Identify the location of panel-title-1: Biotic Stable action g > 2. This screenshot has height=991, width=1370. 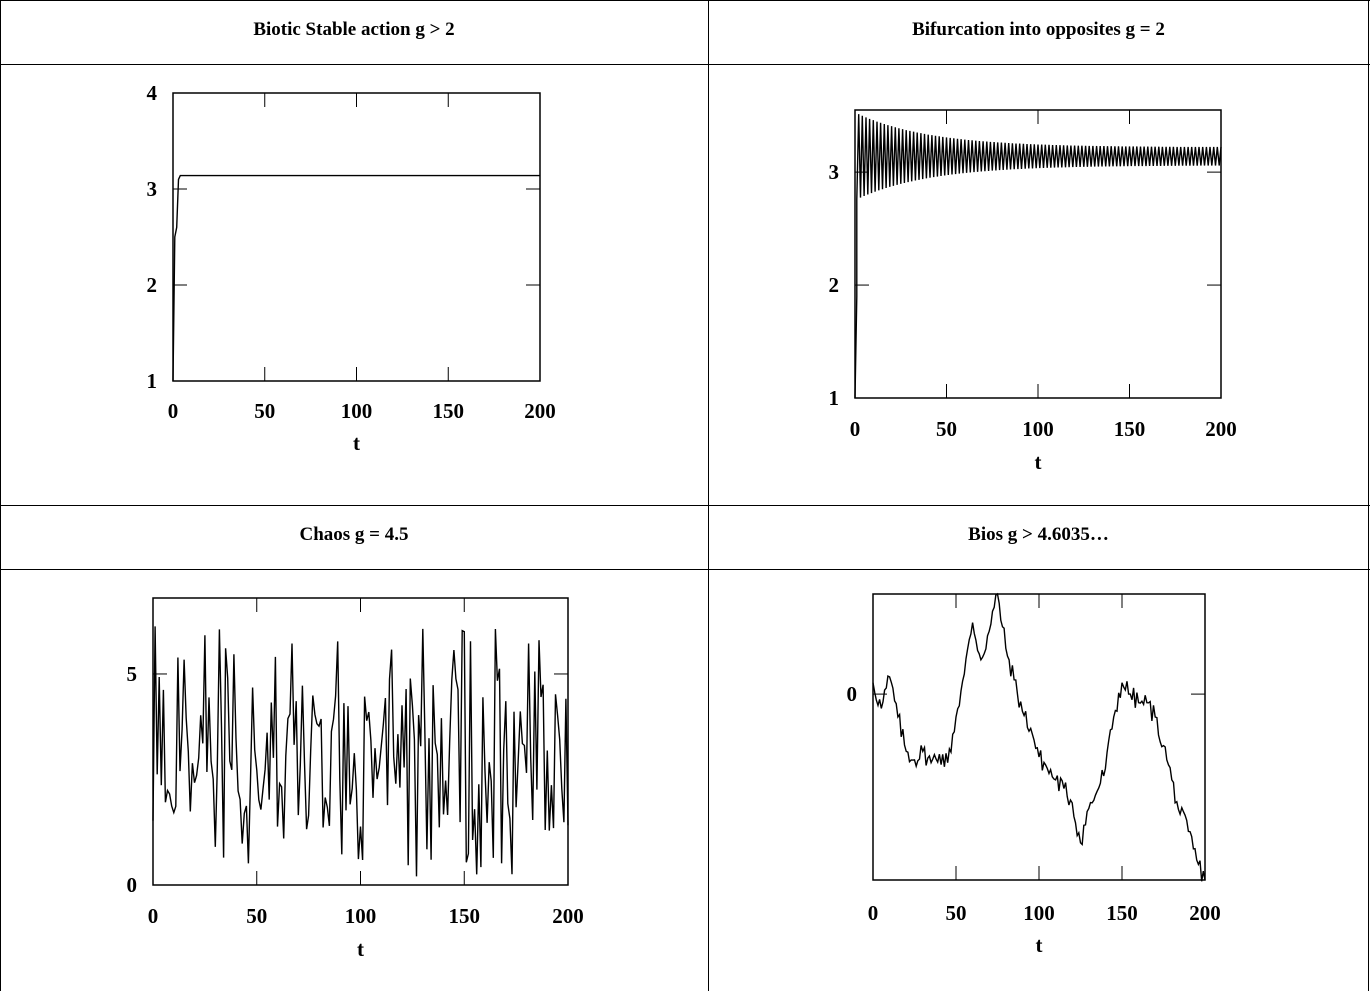
(354, 29).